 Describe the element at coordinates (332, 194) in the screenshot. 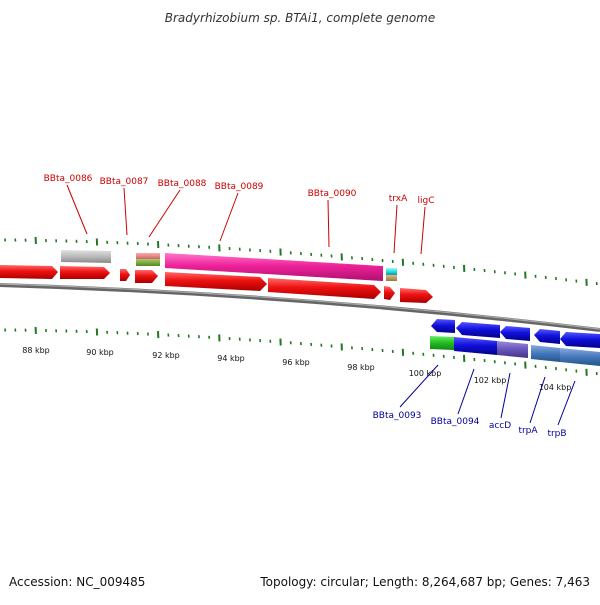

I see `gene-label-bbta-0090: BBta_0090` at that location.